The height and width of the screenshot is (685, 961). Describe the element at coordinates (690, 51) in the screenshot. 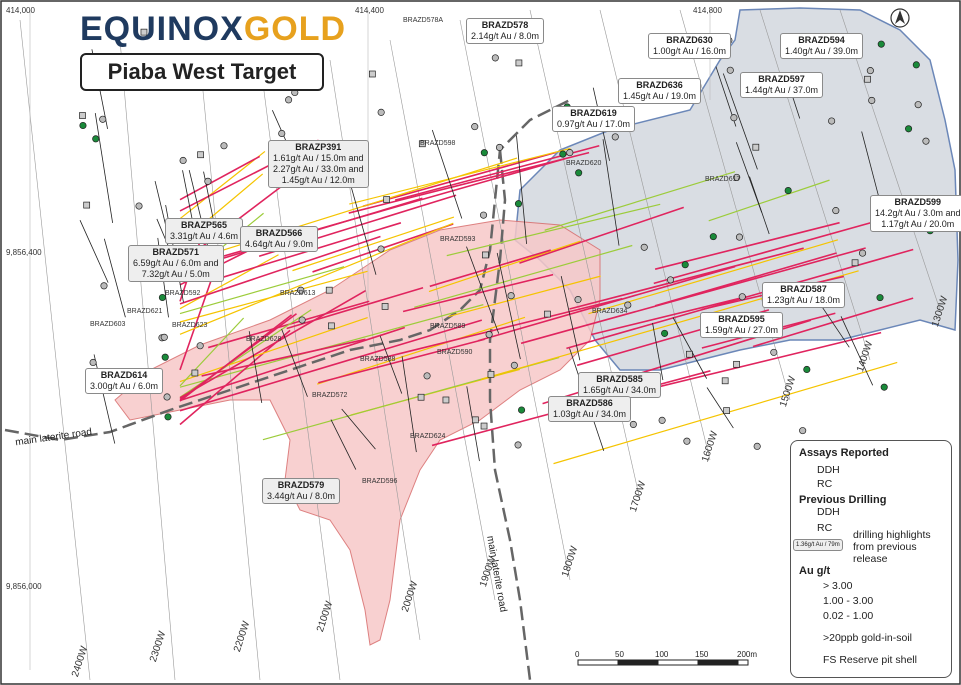

I see `callout-grade: 1.00g/t Au / 16.0m` at that location.